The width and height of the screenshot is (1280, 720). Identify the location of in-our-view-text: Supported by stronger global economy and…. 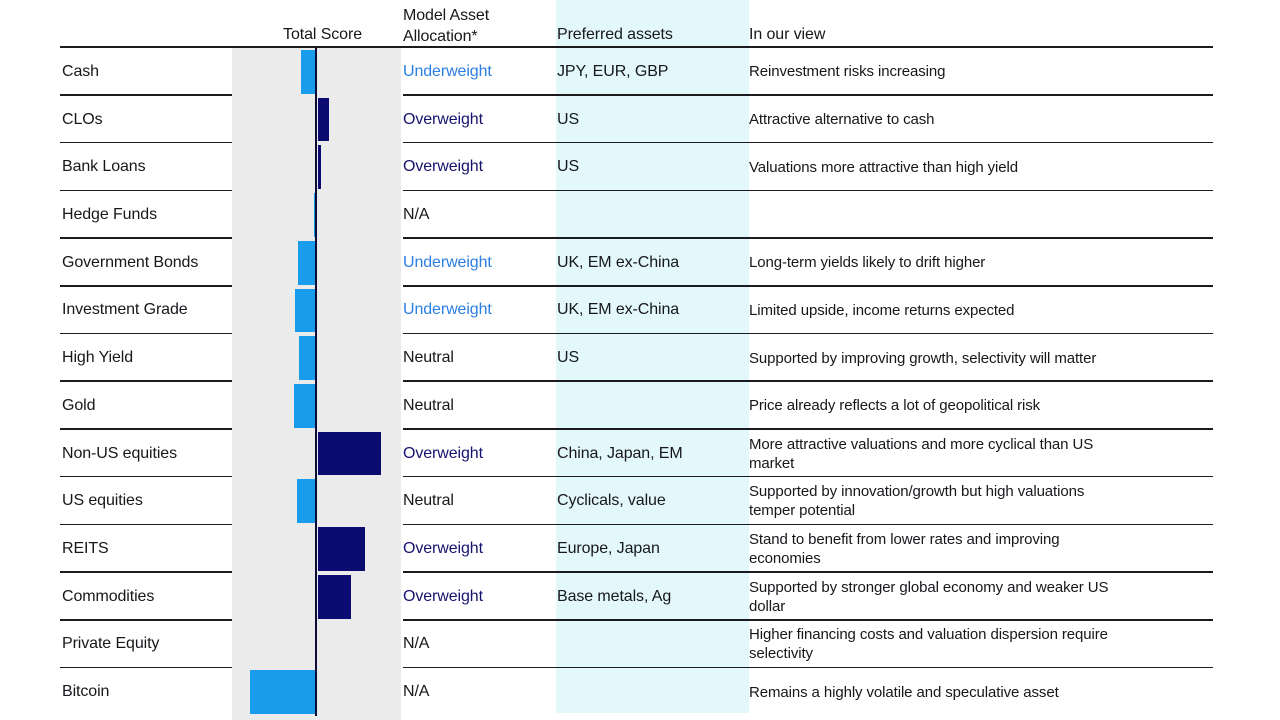
(929, 596).